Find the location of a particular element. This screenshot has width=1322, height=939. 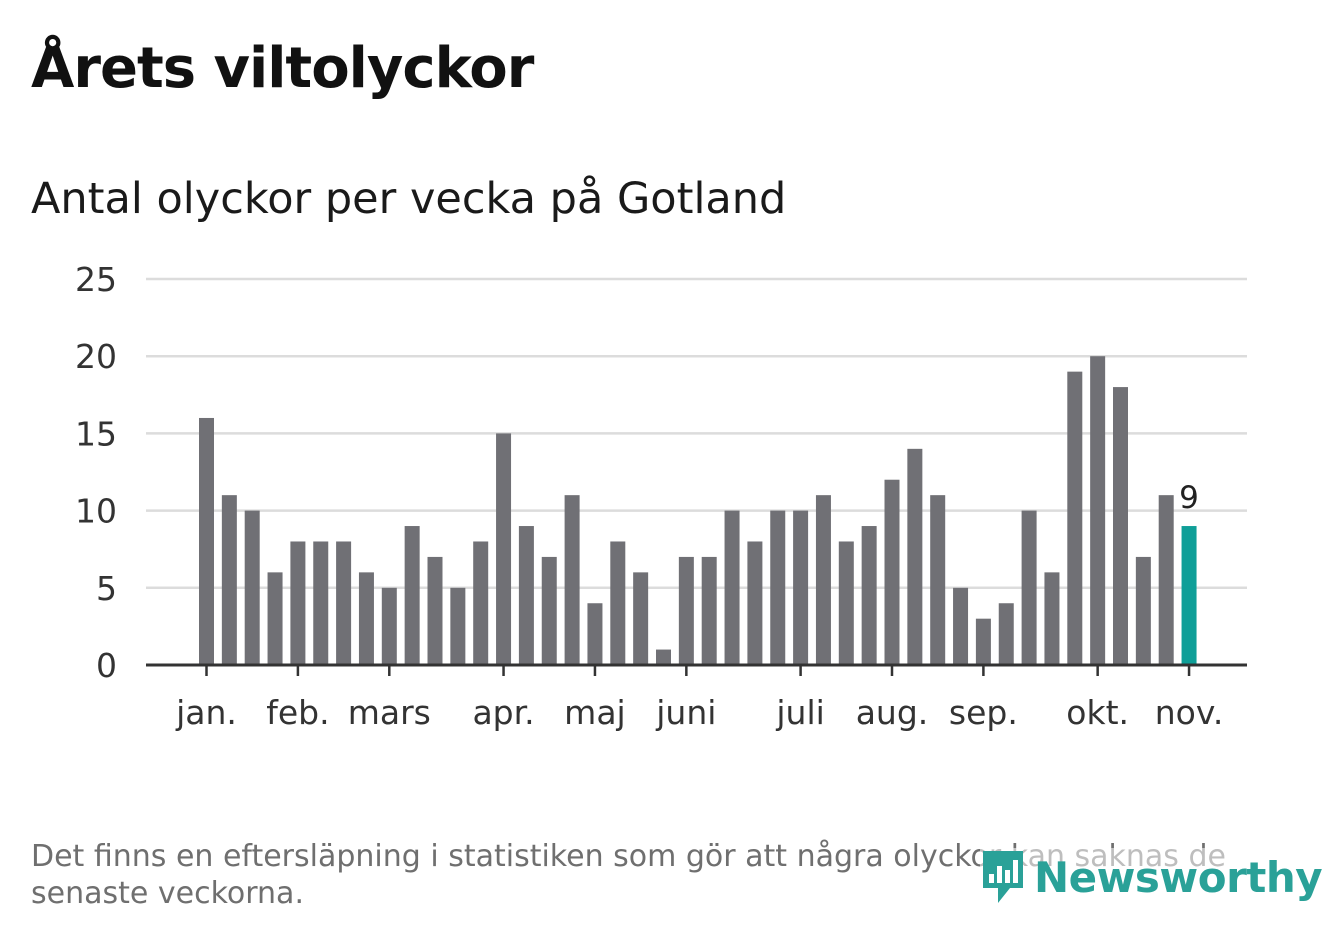

x-tick-label: juni is located at coordinates (685, 712).